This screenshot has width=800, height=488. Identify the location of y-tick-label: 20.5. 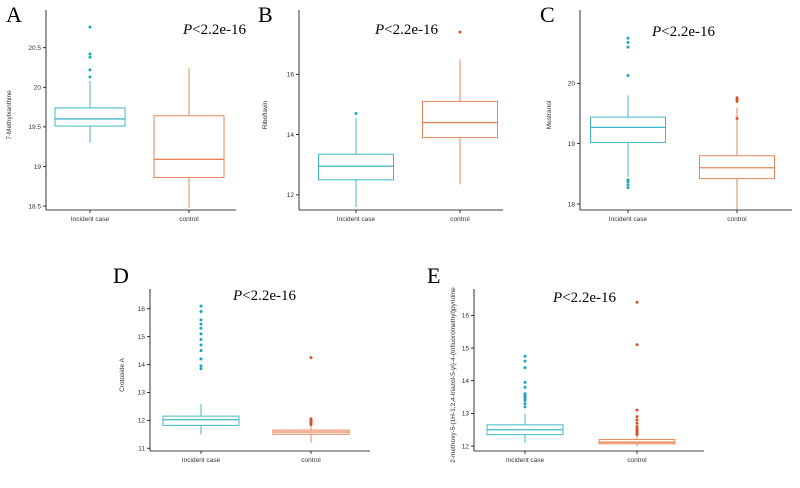
(34, 48).